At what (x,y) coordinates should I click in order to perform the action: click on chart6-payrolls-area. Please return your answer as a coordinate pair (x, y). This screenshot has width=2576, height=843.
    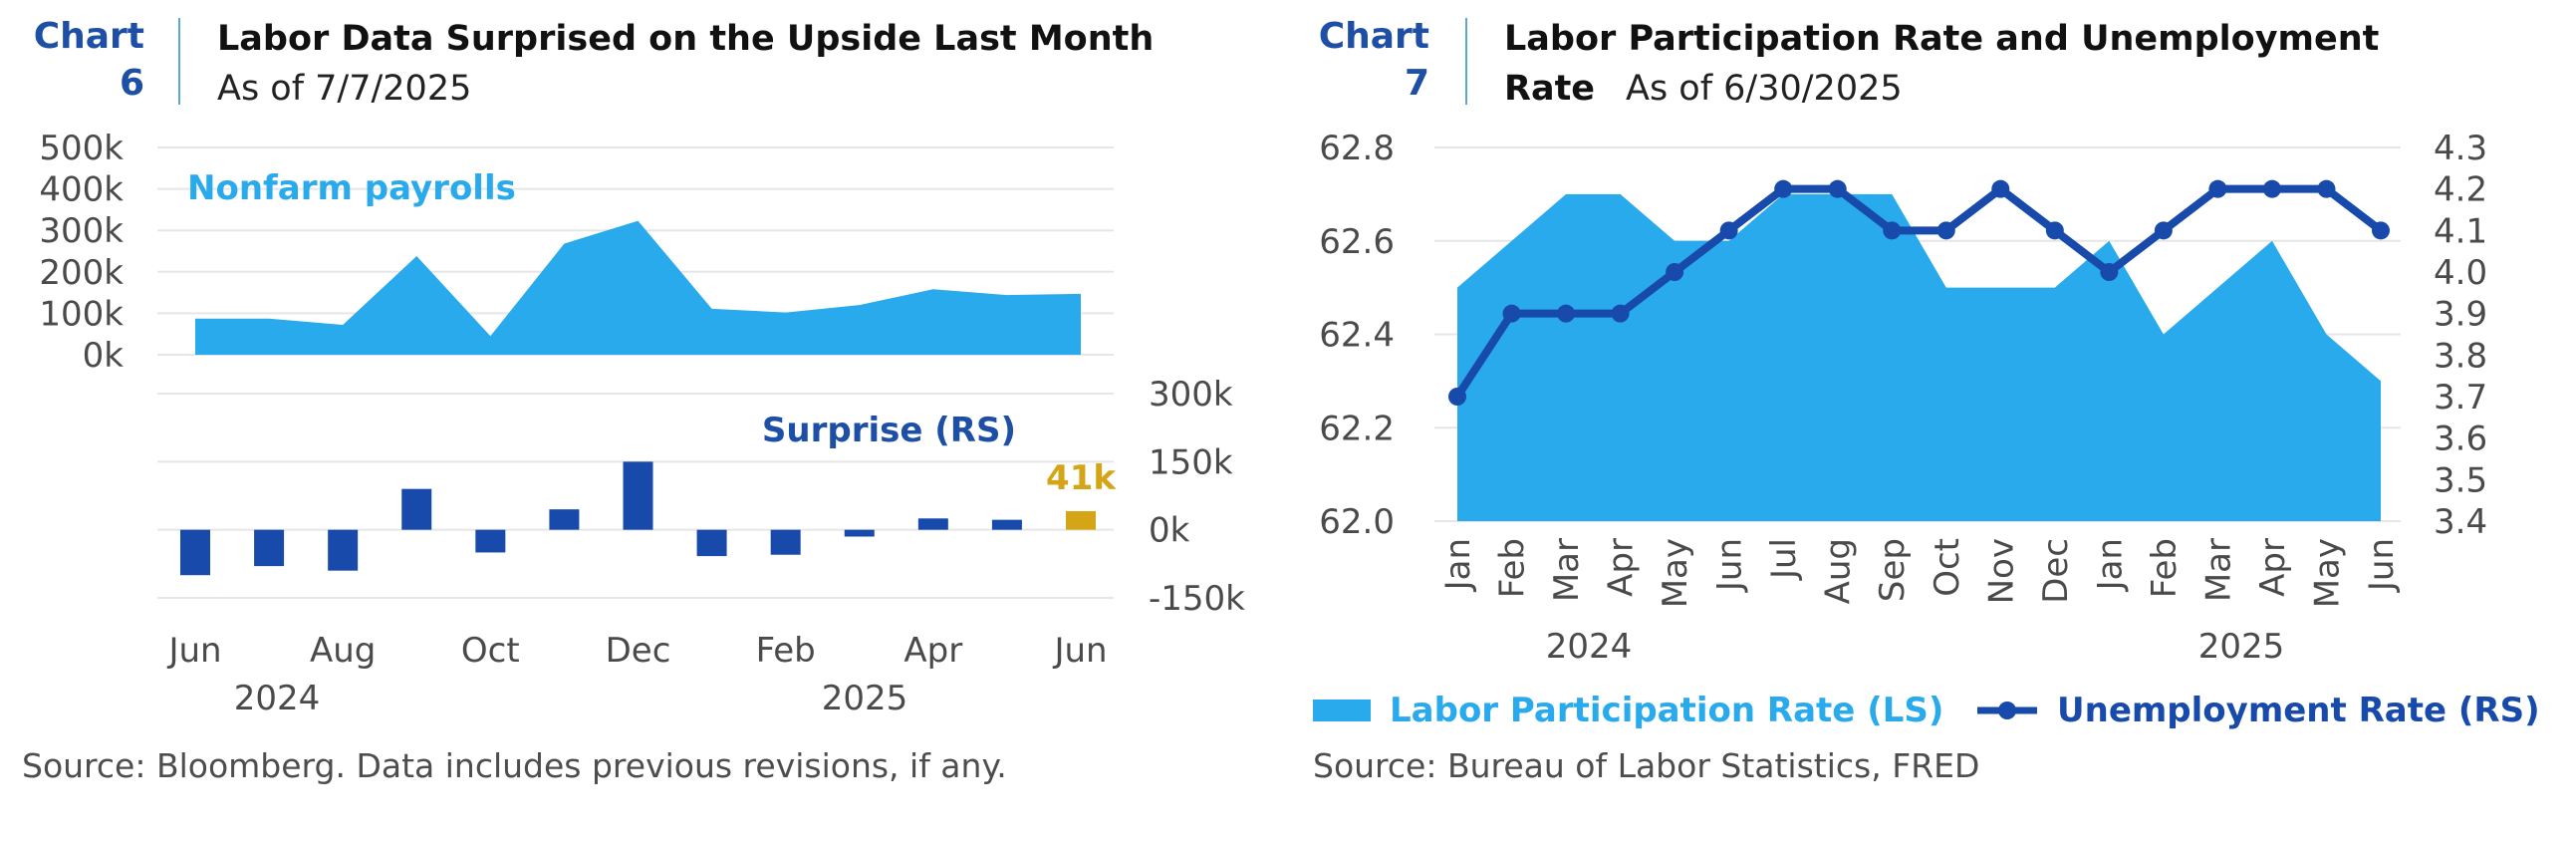
    Looking at the image, I should click on (638, 288).